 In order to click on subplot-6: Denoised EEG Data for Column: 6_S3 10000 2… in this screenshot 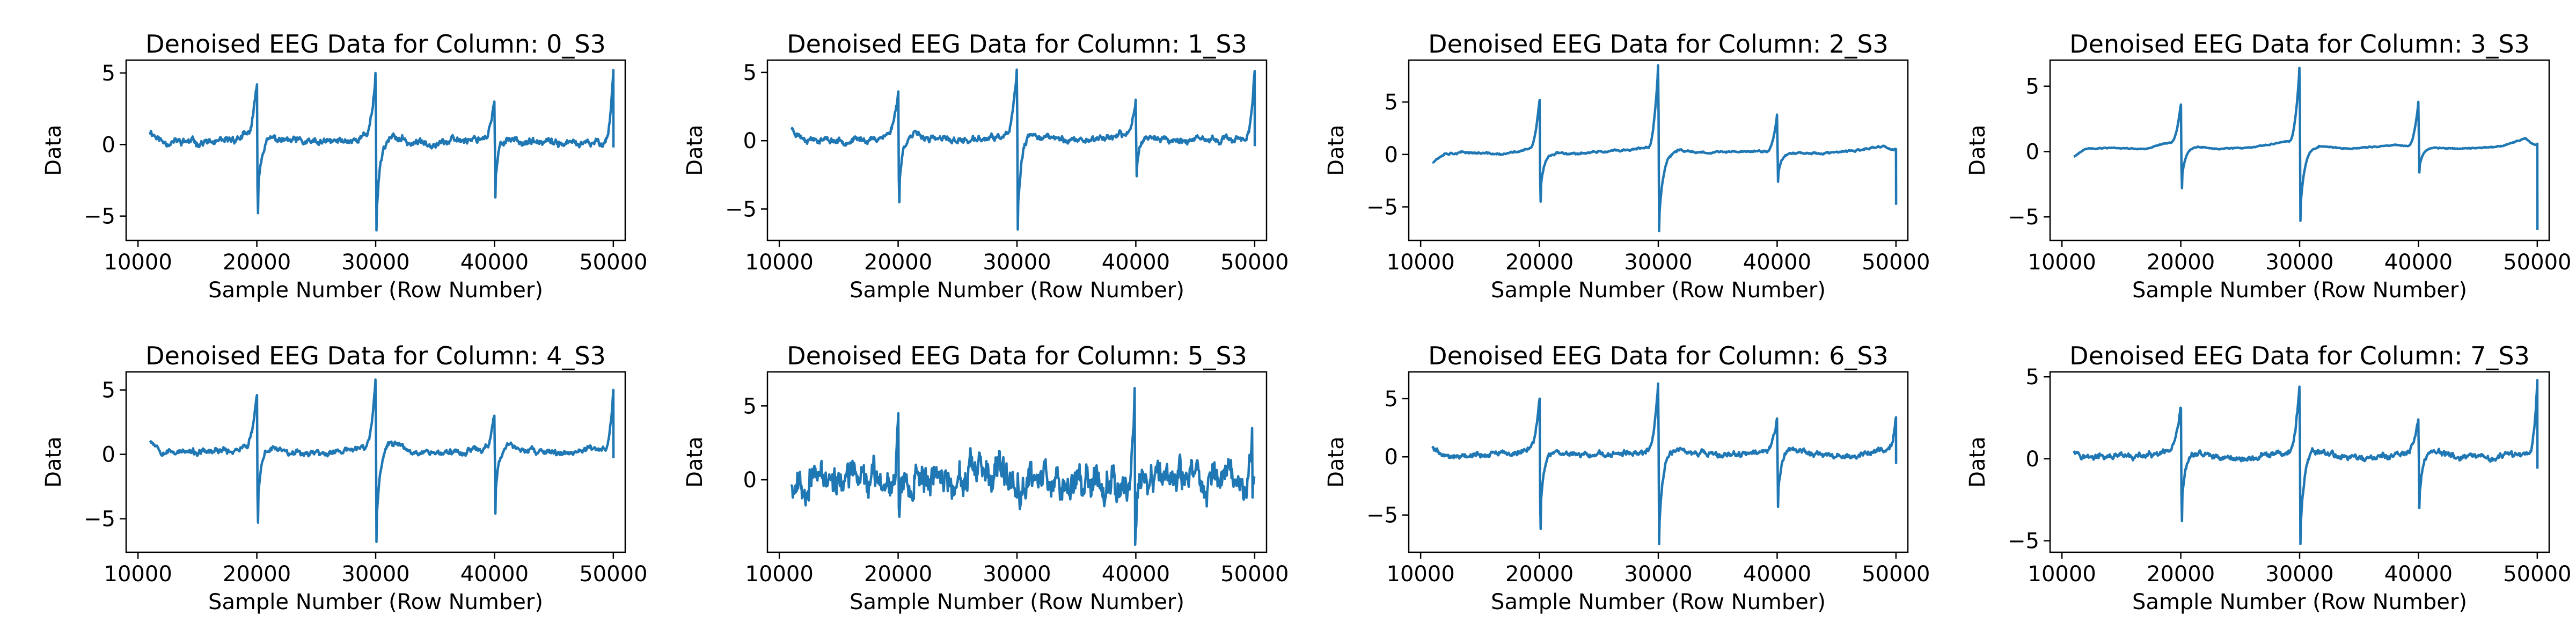, I will do `click(1627, 477)`.